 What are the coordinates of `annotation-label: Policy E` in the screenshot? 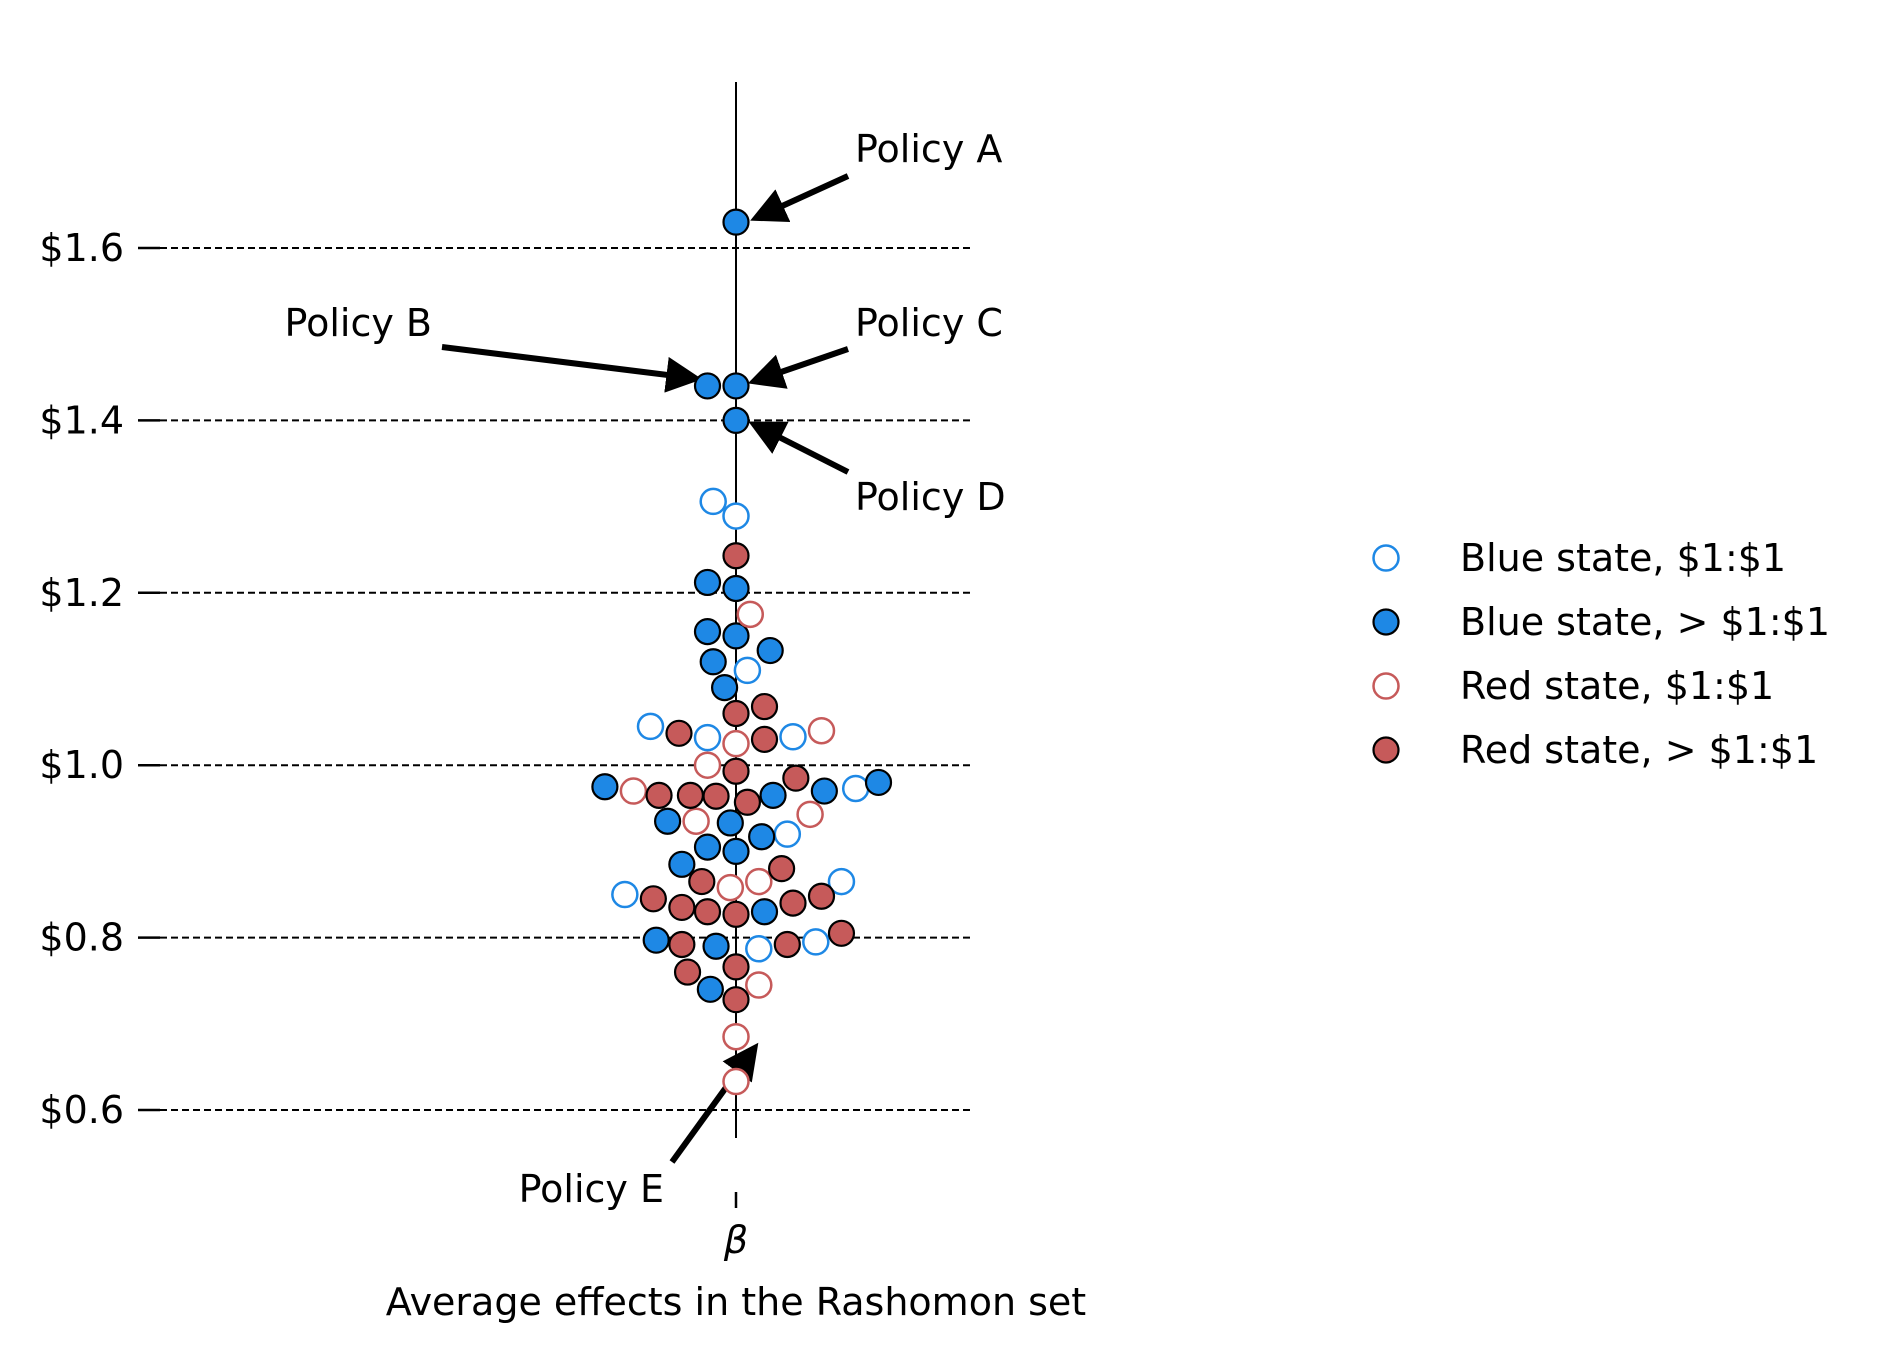 It's located at (591, 1189).